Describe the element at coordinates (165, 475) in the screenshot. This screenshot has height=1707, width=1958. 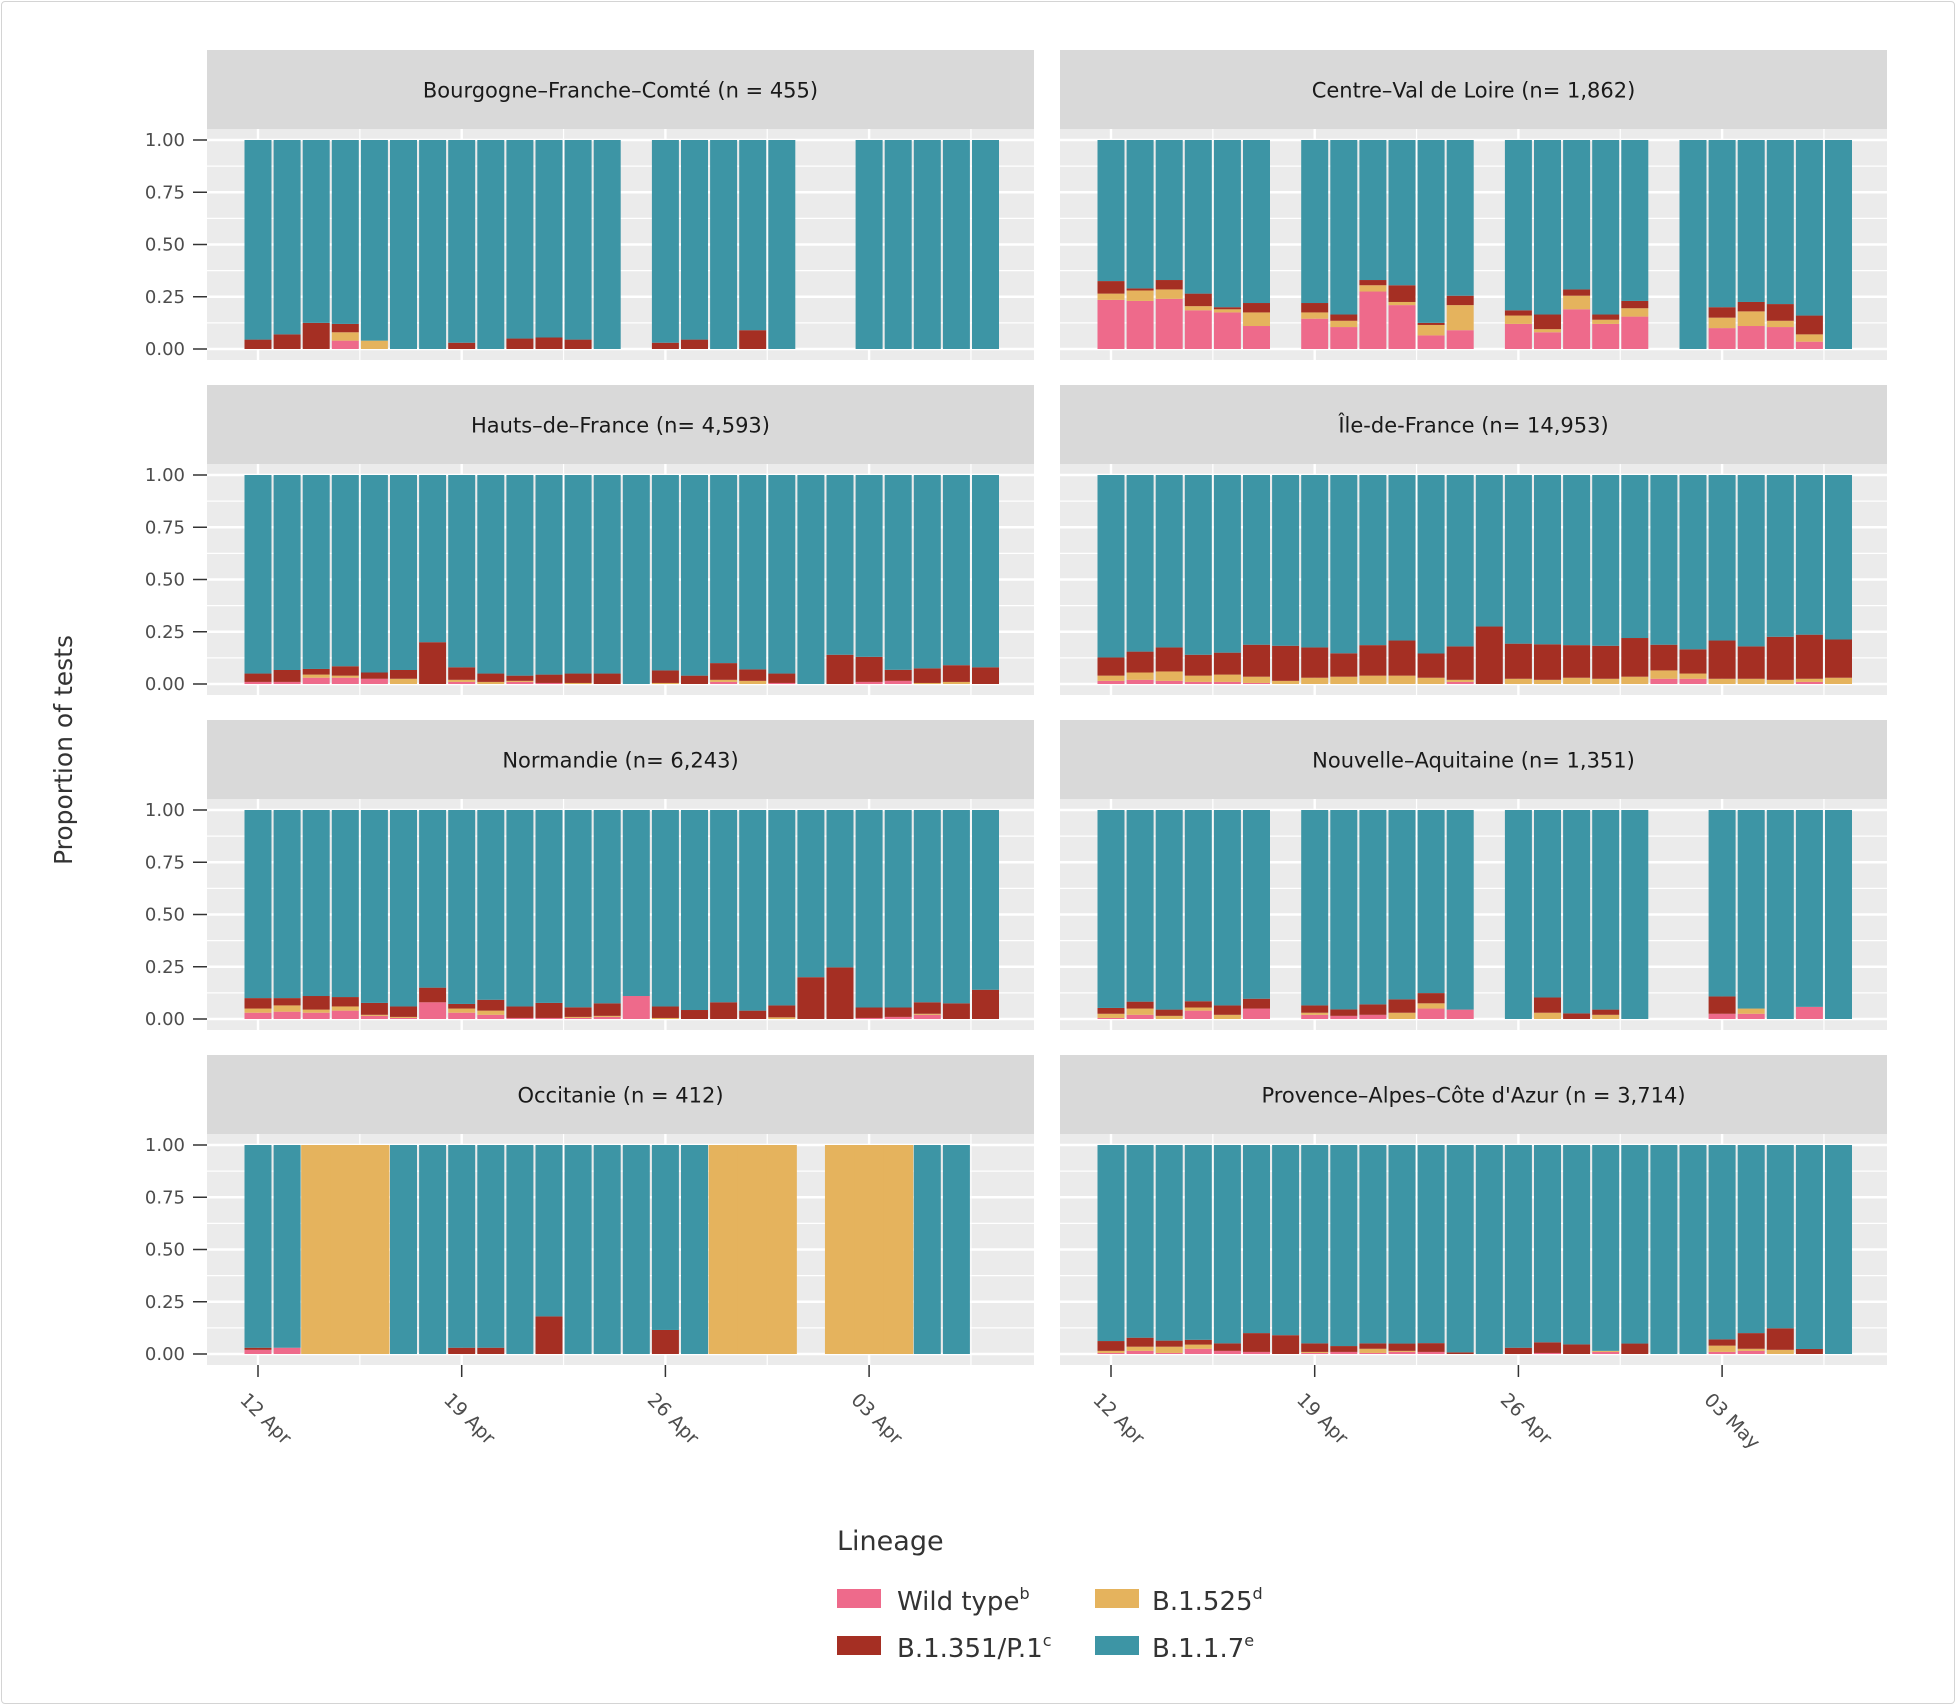
I see `y-tick-label: 1.00` at that location.